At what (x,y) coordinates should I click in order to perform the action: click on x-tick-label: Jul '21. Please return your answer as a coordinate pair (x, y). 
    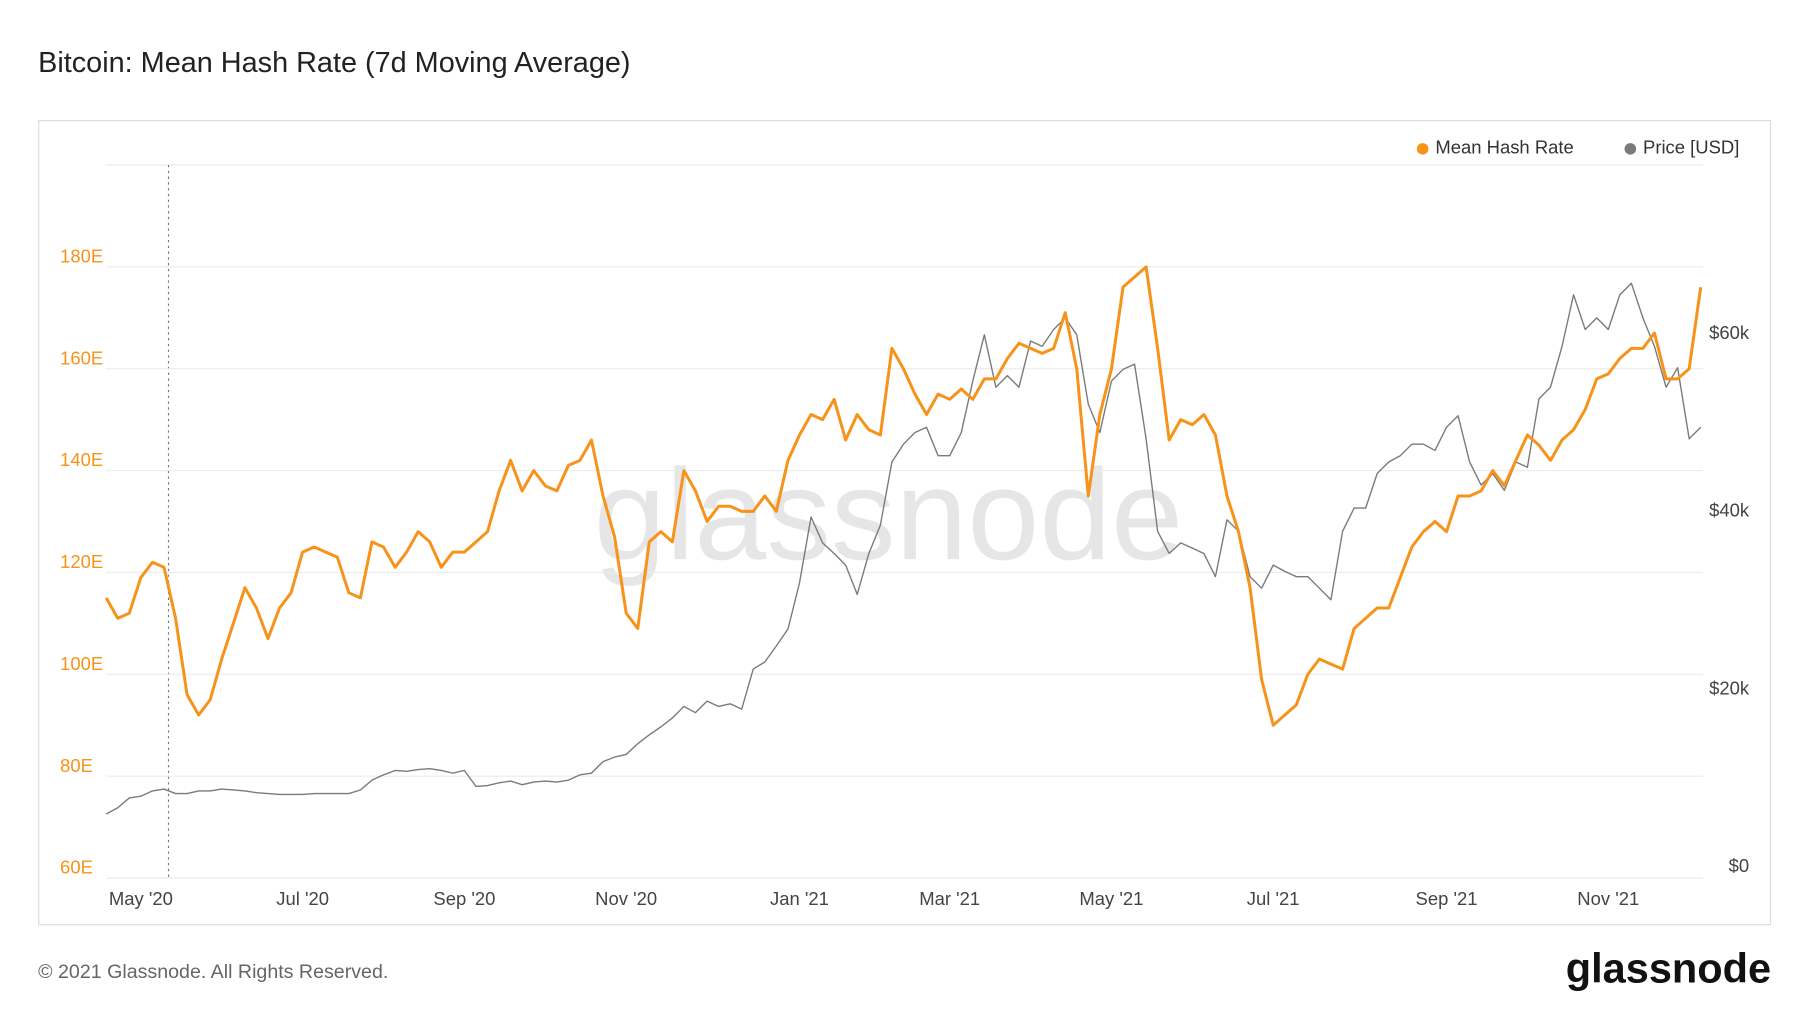
    Looking at the image, I should click on (1273, 898).